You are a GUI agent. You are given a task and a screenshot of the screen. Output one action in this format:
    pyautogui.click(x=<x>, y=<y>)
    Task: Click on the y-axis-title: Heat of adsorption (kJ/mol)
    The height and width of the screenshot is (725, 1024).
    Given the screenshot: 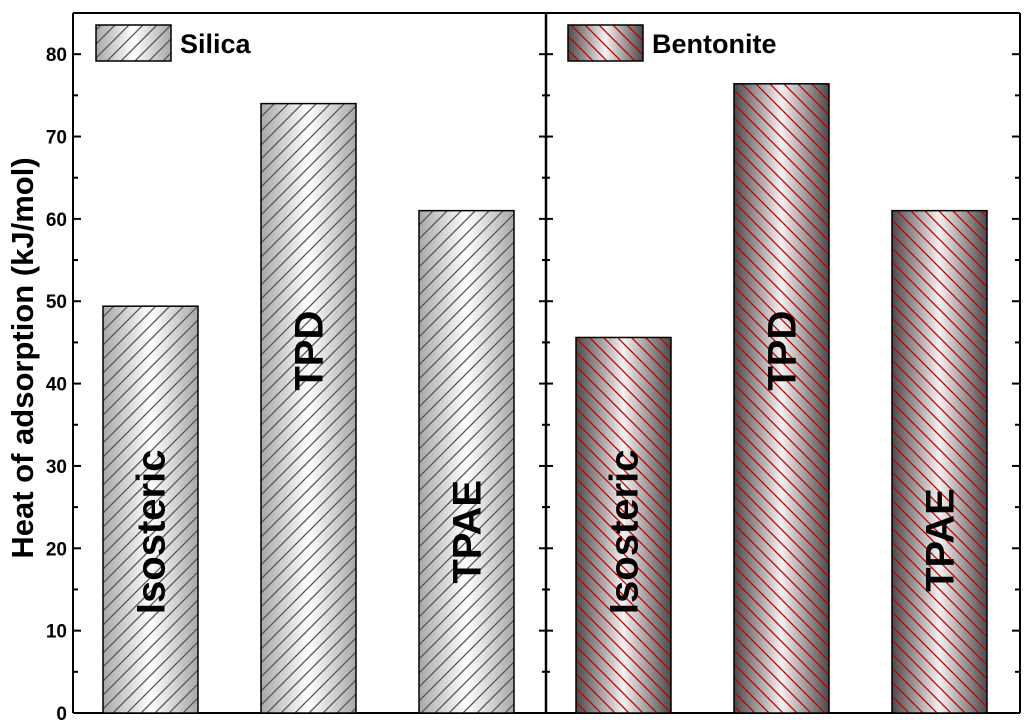 What is the action you would take?
    pyautogui.click(x=22, y=357)
    